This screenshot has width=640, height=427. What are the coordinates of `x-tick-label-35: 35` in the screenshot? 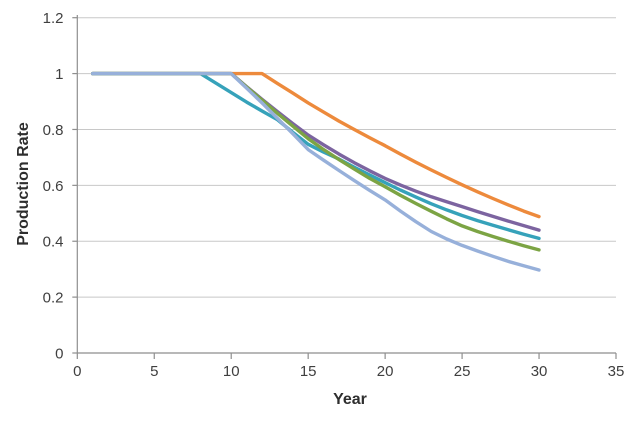 It's located at (616, 371).